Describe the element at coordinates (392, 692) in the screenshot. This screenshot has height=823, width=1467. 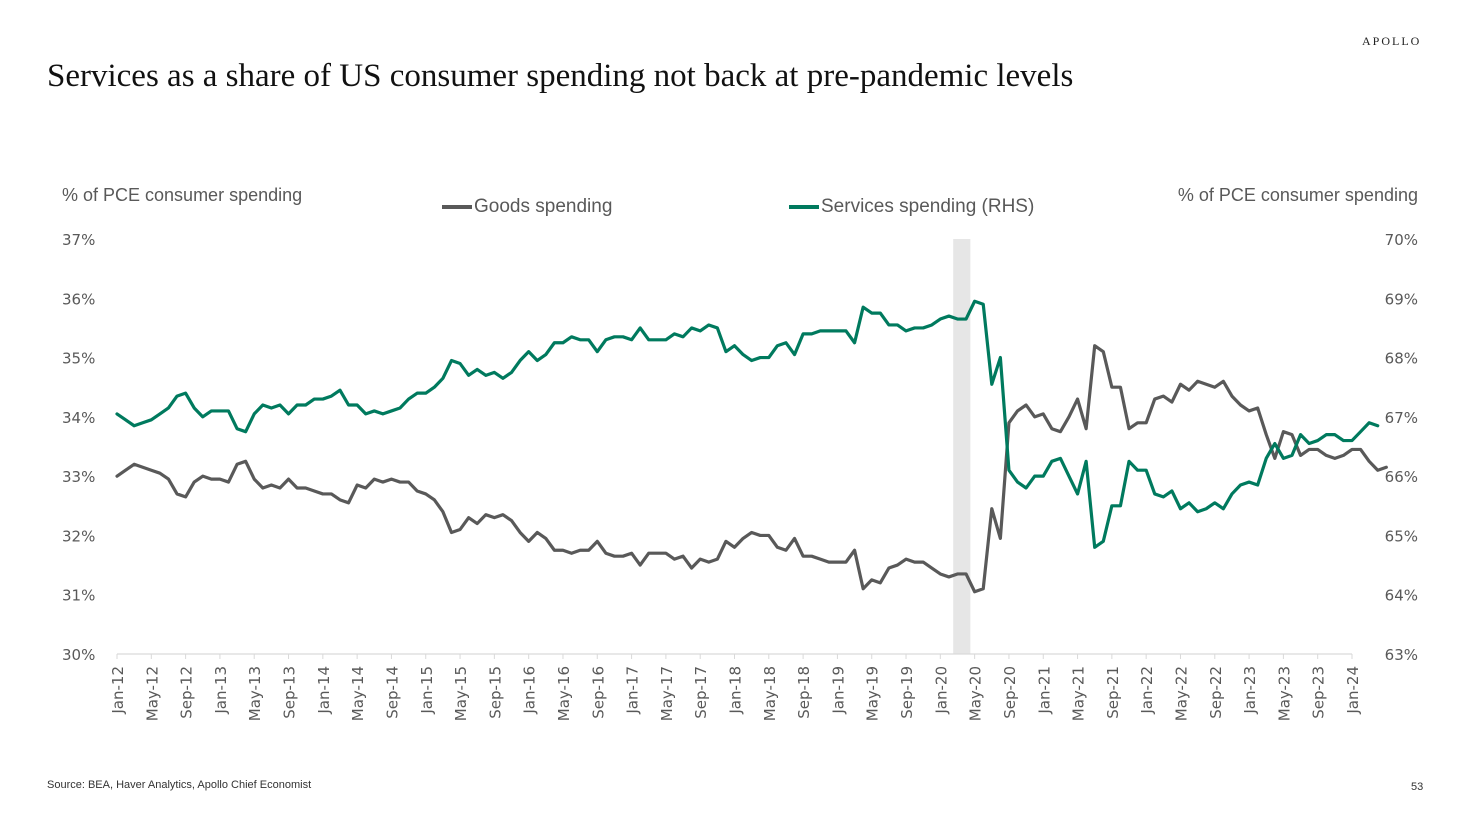
I see `x-tick-label: Sep-14` at that location.